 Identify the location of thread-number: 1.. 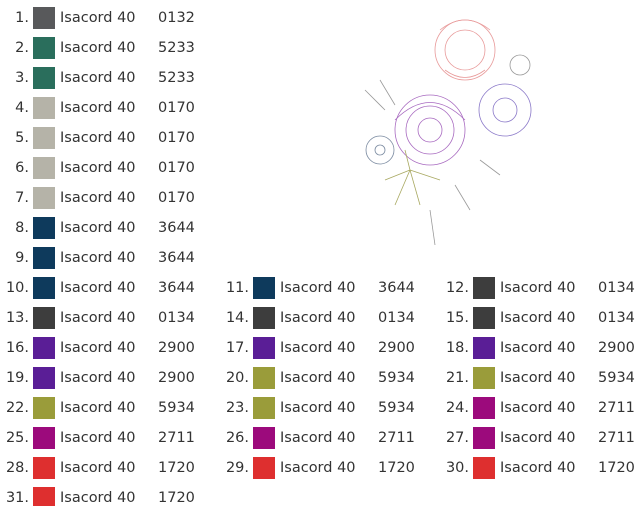
(22, 18).